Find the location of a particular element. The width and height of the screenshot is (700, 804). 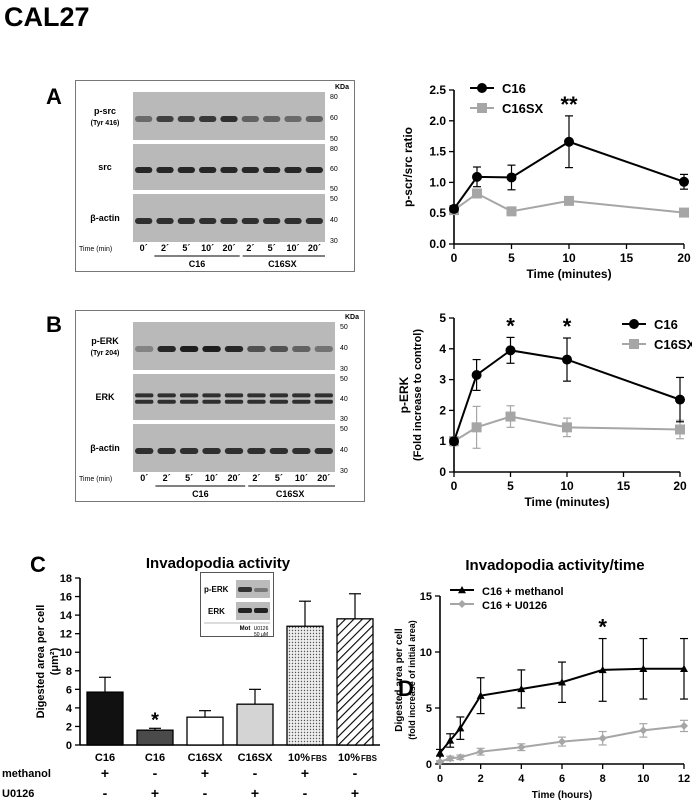

kda-tick-label: 40 is located at coordinates (334, 220).